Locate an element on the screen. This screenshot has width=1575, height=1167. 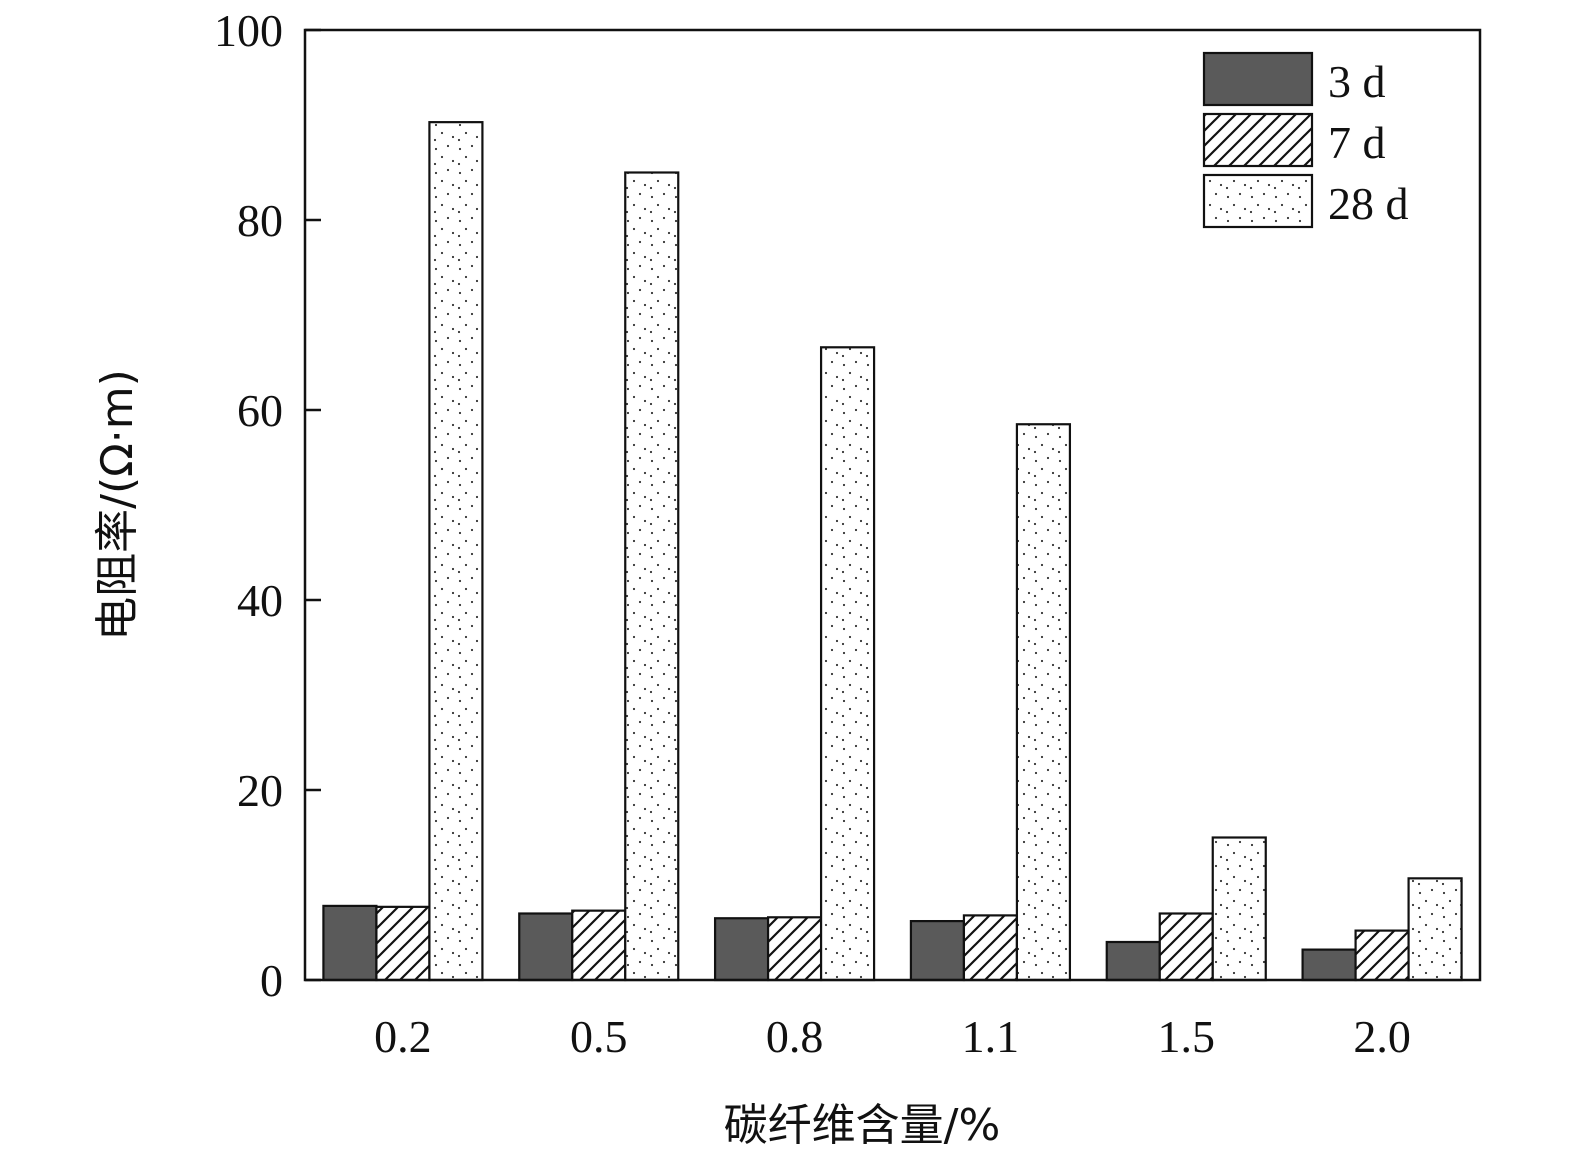
bar-7d-1.1 is located at coordinates (990, 948).